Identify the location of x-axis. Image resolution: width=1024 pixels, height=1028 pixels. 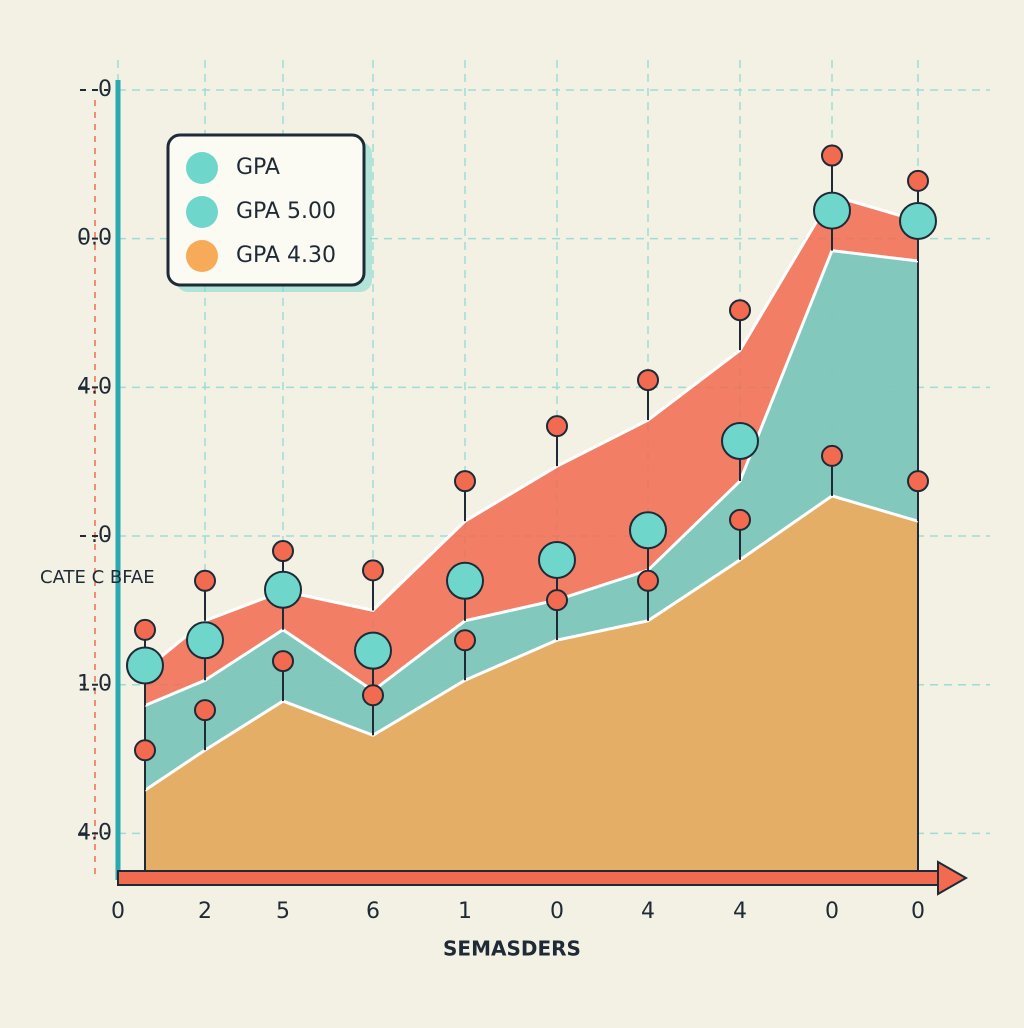
(528, 878).